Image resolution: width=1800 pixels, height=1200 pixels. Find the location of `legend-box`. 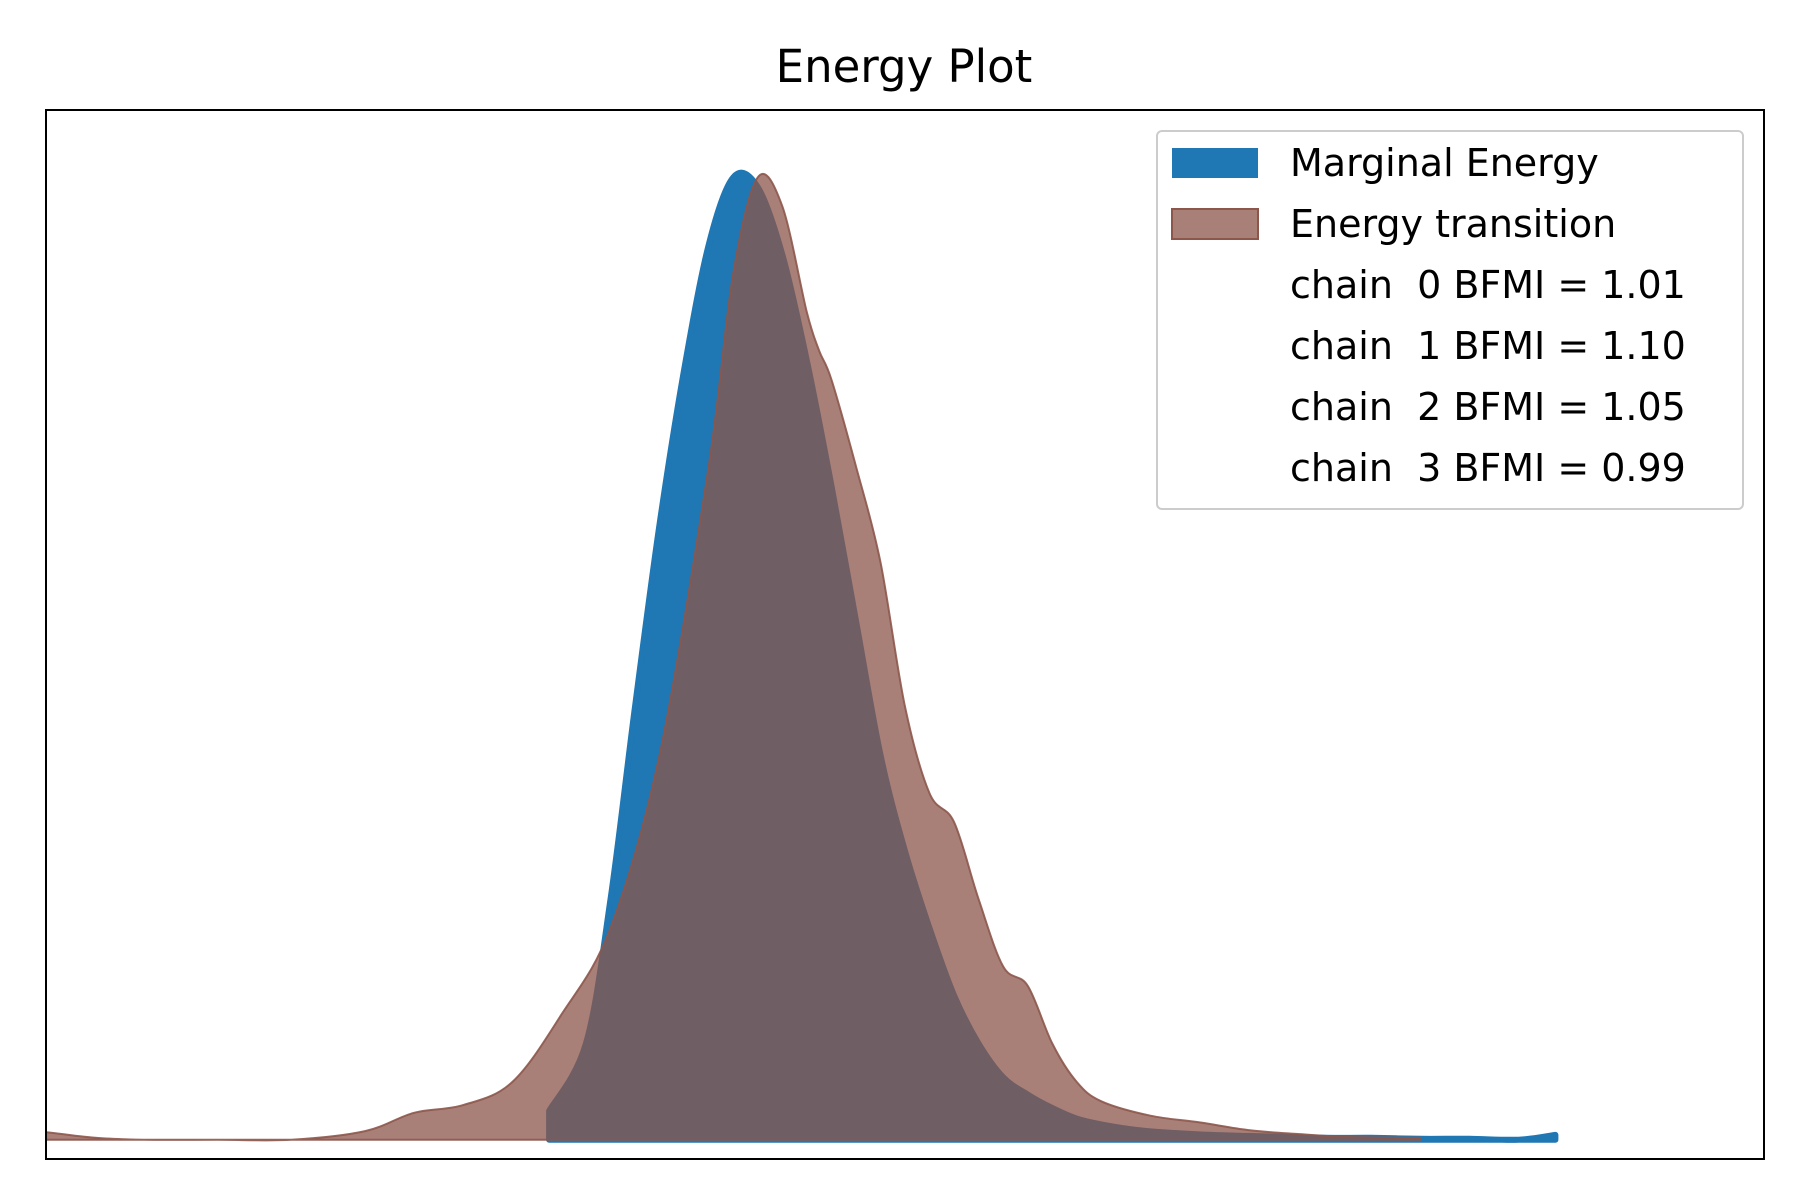

legend-box is located at coordinates (1450, 320).